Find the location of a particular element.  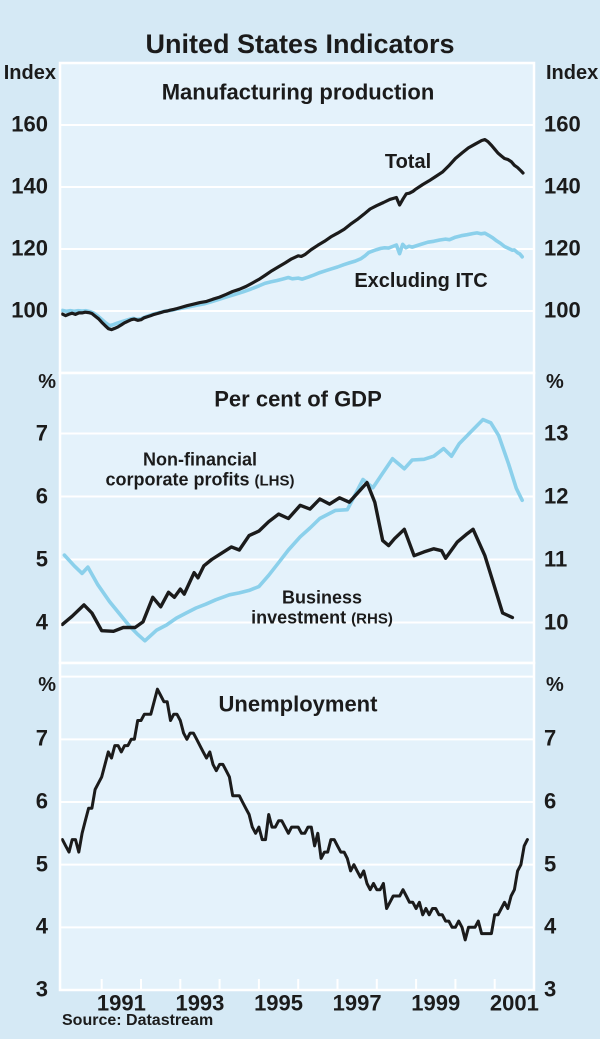

y-axis-label-left-120: 120 is located at coordinates (29, 248).